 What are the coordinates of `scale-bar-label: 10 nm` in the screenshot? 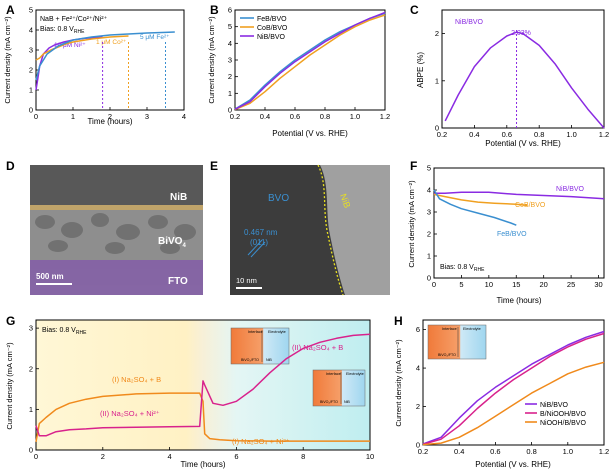 It's located at (246, 280).